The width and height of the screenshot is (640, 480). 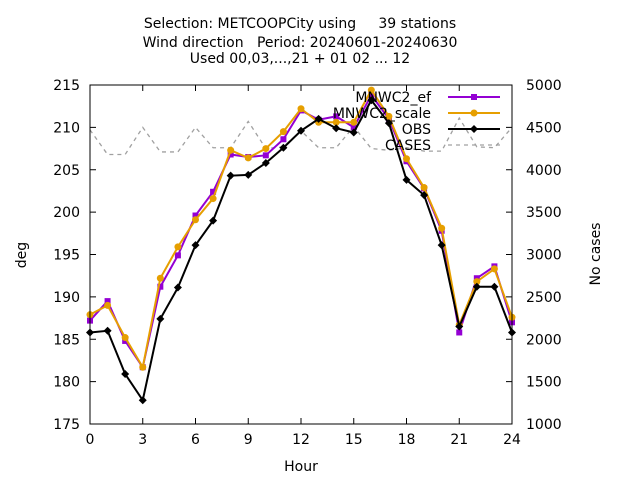 What do you see at coordinates (66, 171) in the screenshot?
I see `y-tick-label: 205` at bounding box center [66, 171].